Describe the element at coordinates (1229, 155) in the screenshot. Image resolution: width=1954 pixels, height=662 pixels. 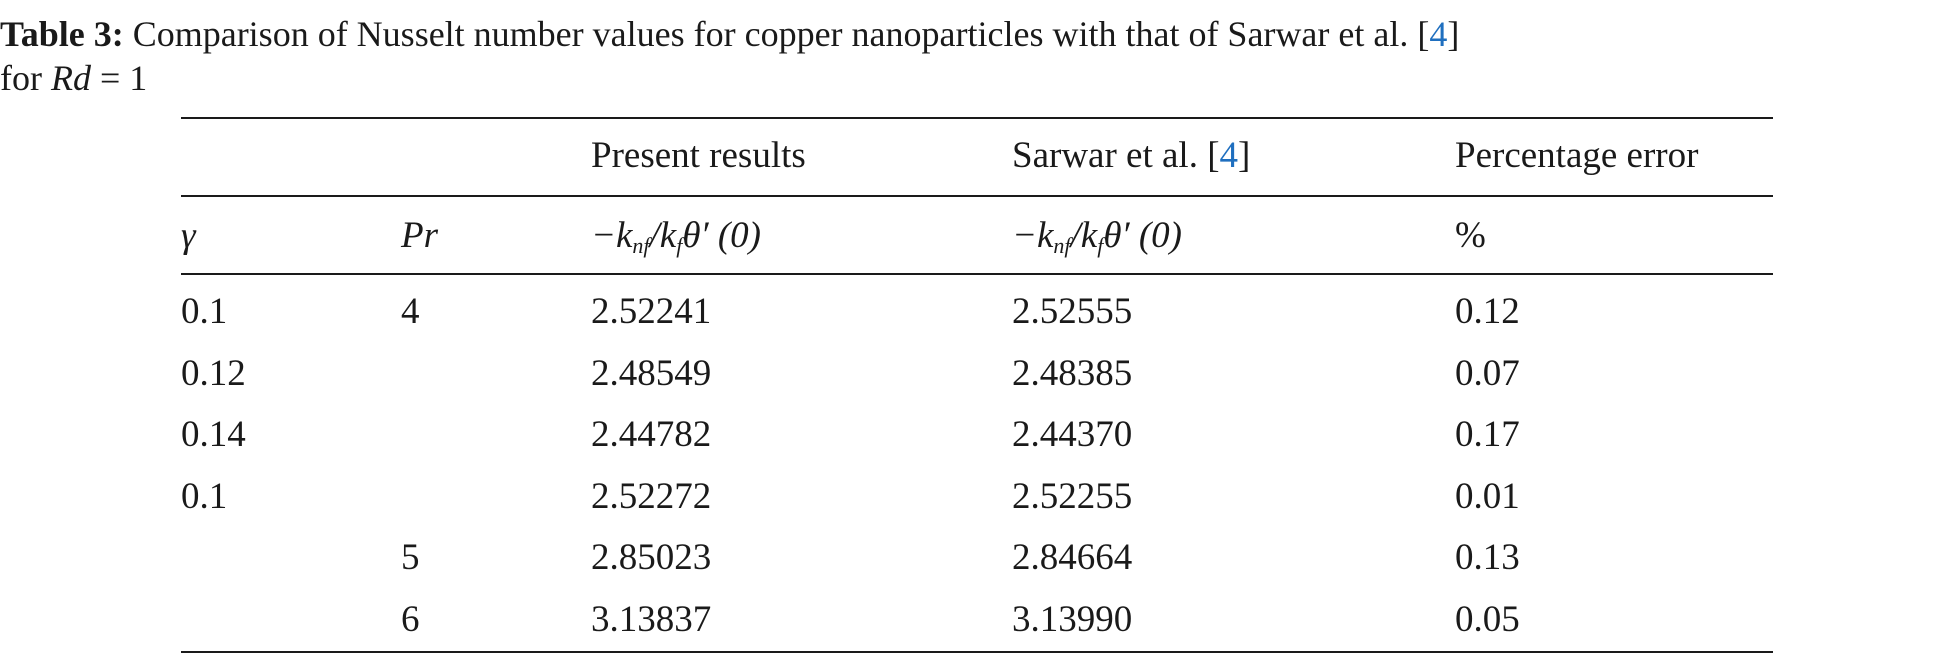
I see `header-ref: 4` at that location.